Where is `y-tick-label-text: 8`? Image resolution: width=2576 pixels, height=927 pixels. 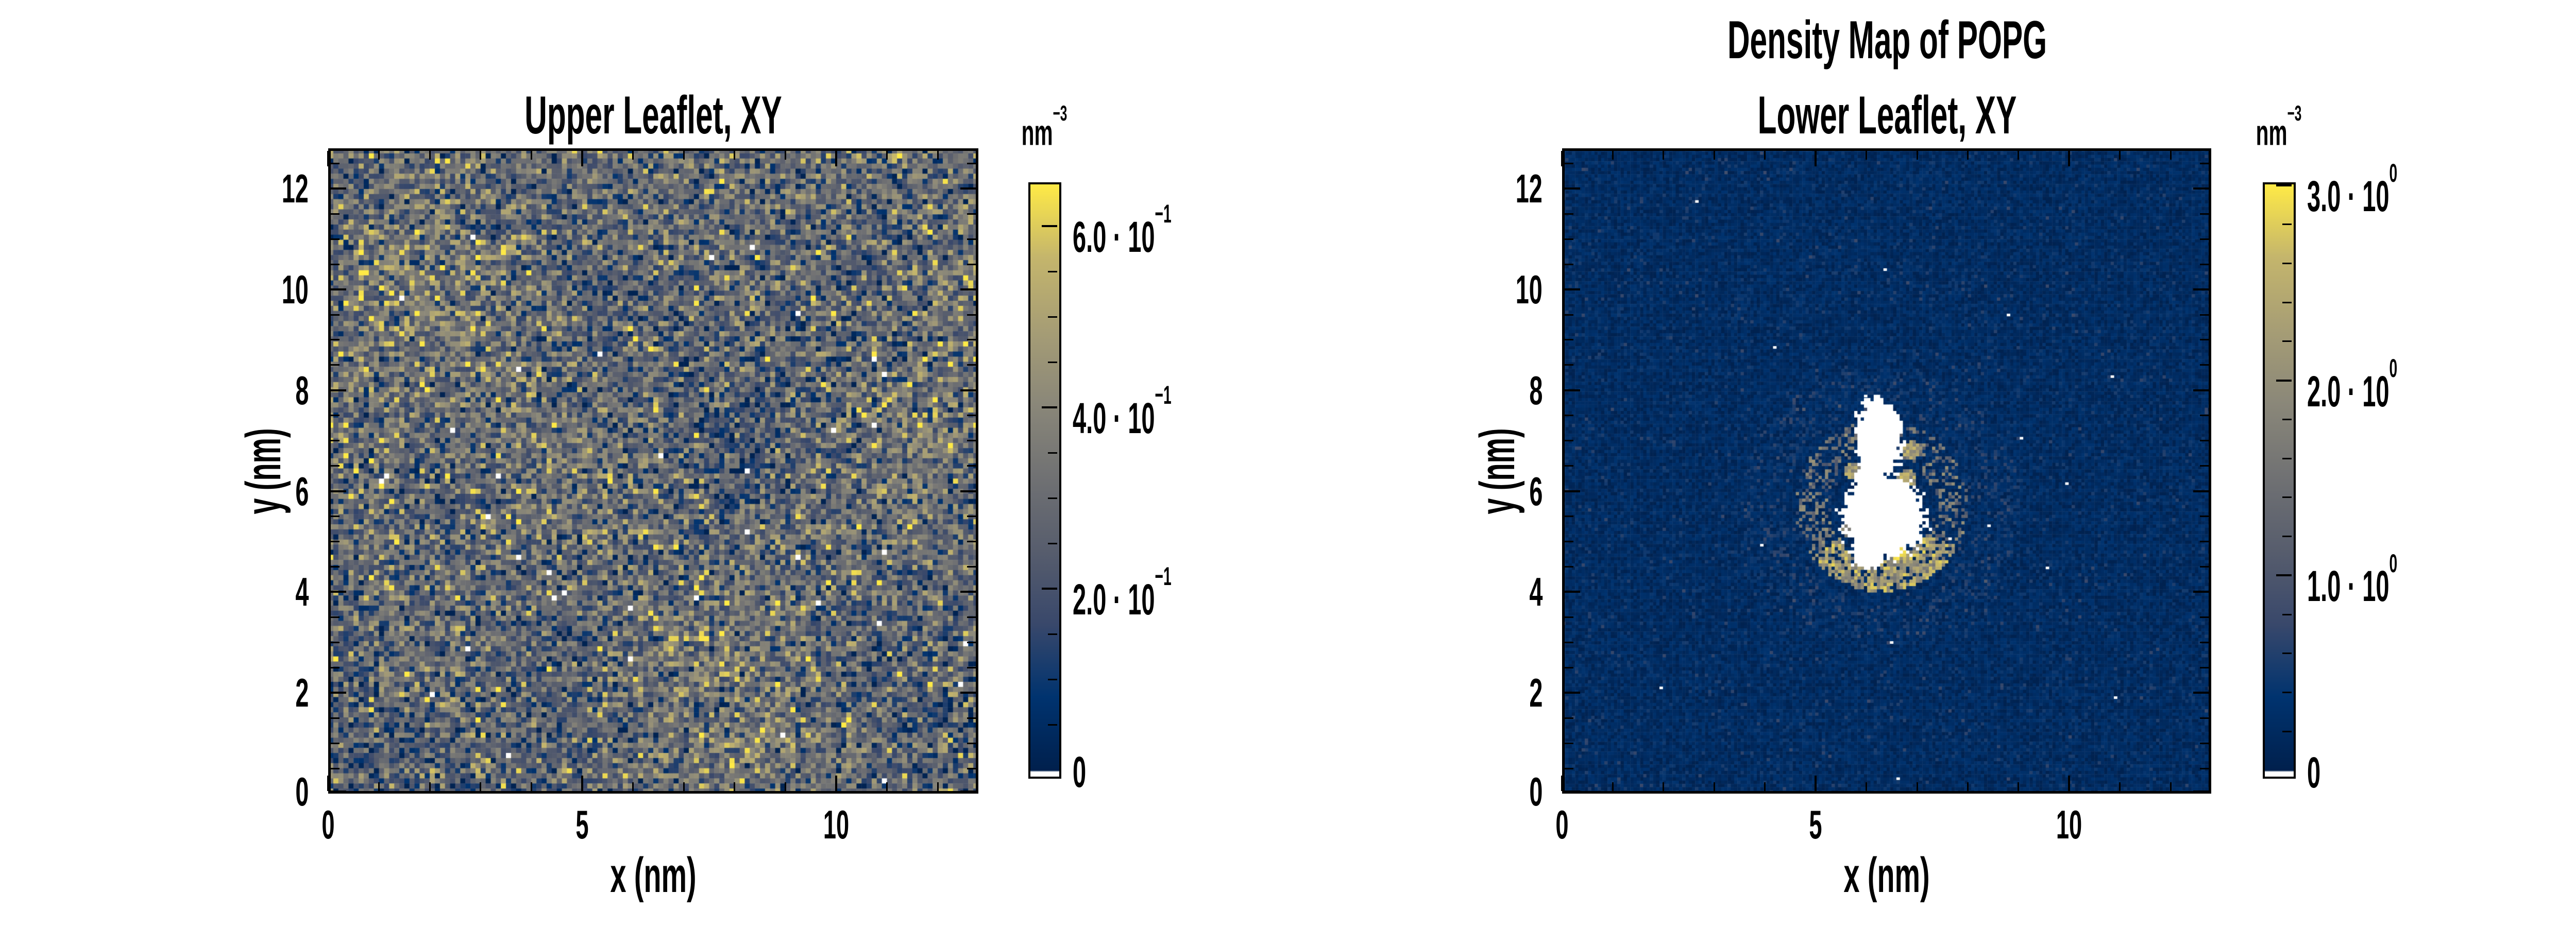 y-tick-label-text: 8 is located at coordinates (1536, 390).